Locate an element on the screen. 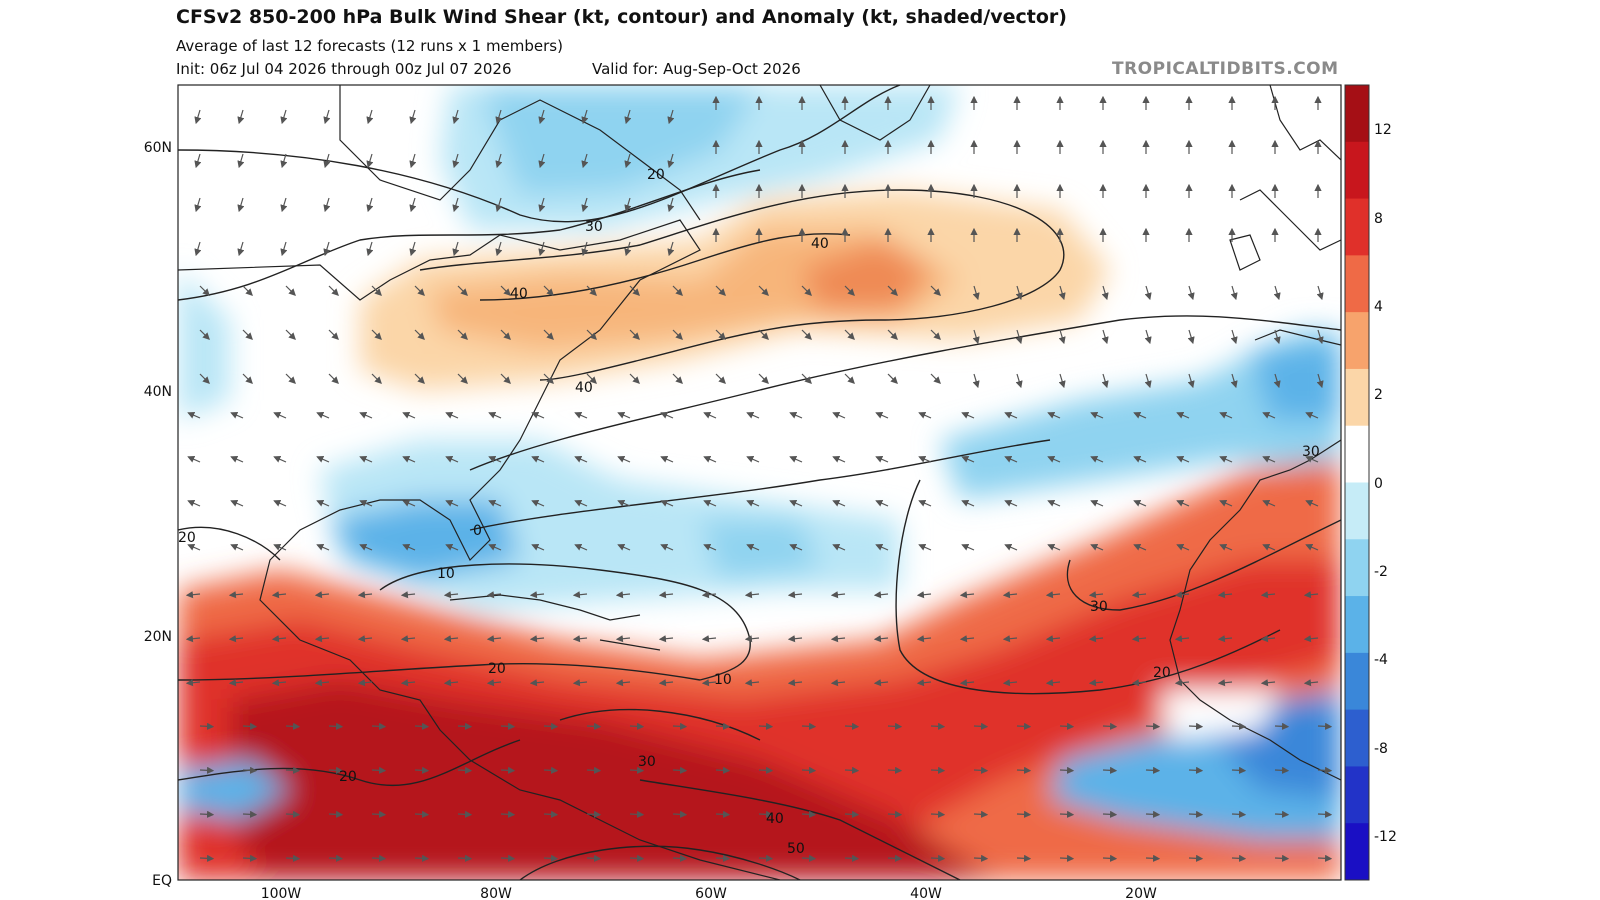 The image size is (1600, 900). lat-label: 20N is located at coordinates (158, 637).